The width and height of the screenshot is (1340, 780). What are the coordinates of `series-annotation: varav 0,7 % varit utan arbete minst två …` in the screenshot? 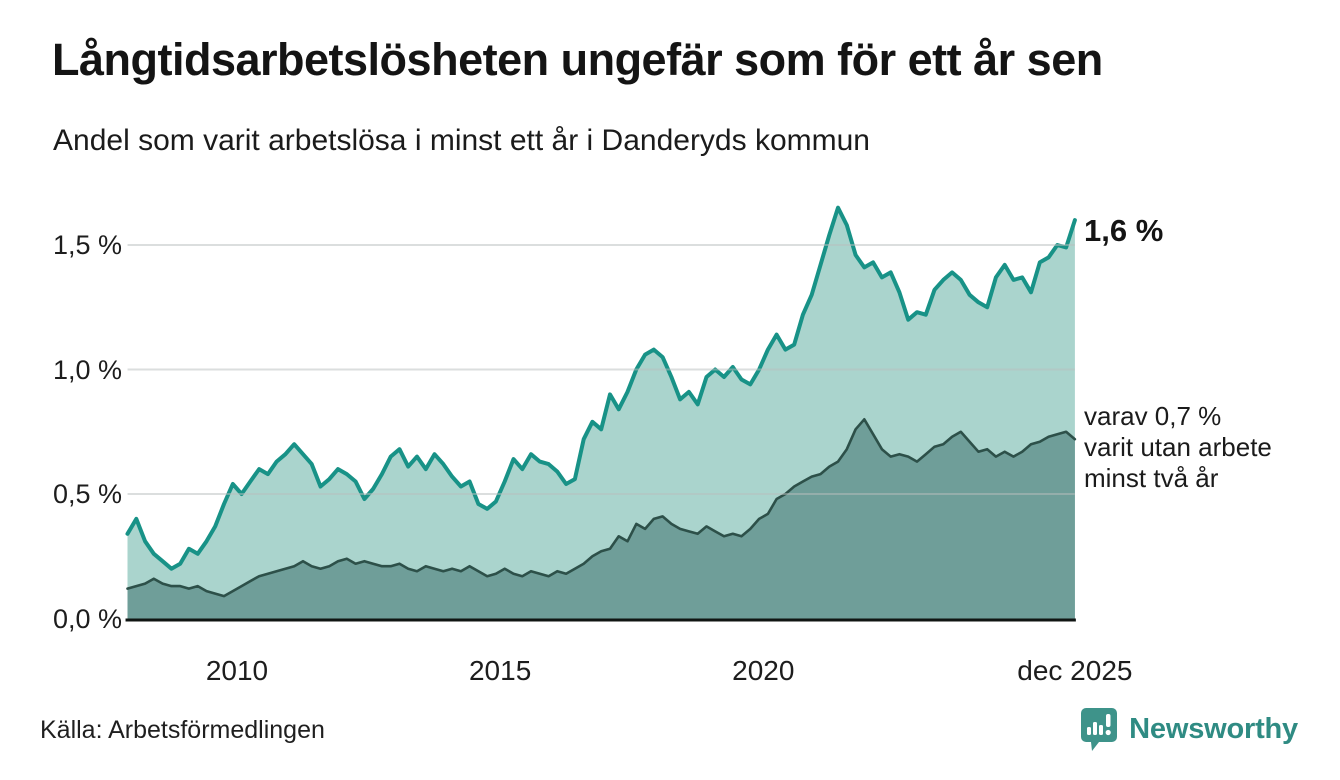 It's located at (1178, 447).